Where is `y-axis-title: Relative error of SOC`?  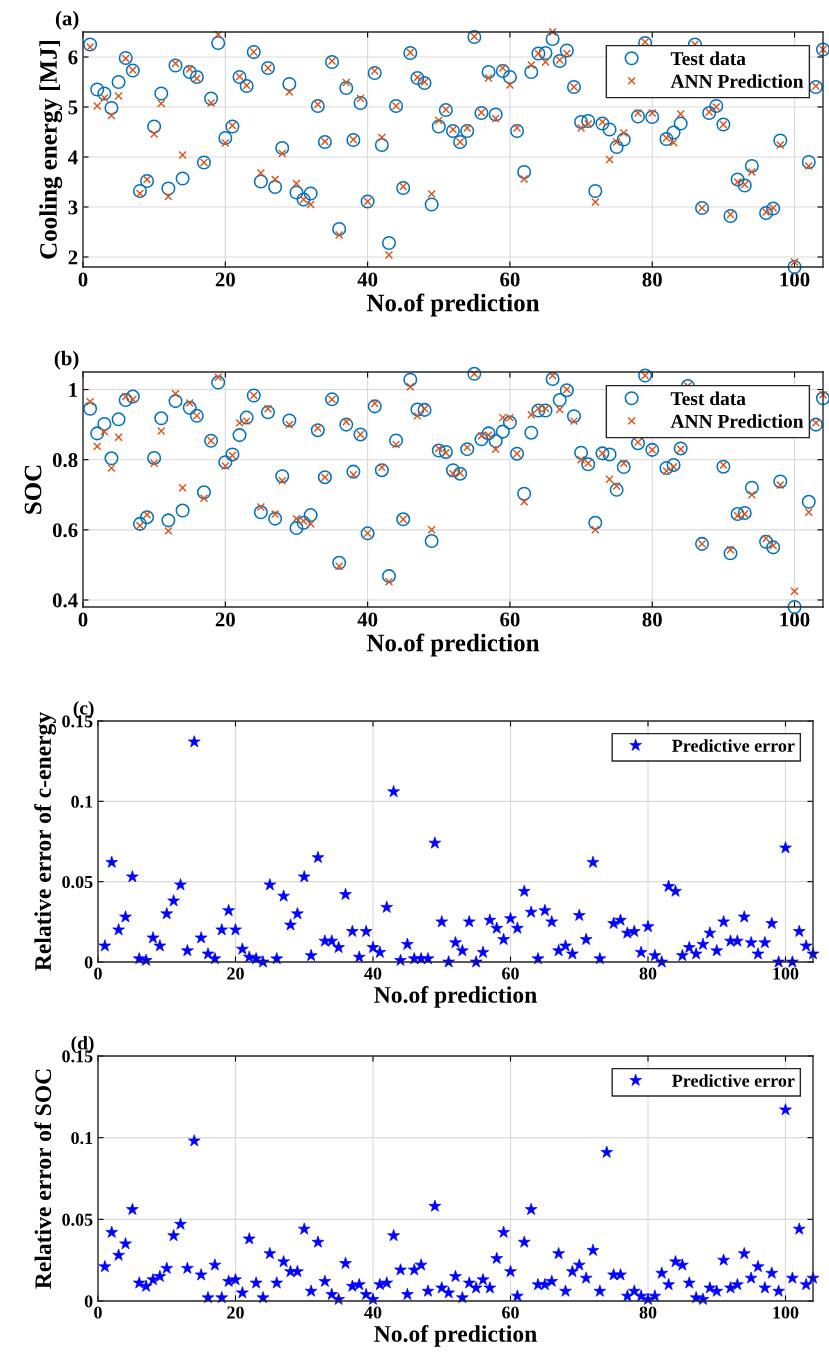
y-axis-title: Relative error of SOC is located at coordinates (43, 1179).